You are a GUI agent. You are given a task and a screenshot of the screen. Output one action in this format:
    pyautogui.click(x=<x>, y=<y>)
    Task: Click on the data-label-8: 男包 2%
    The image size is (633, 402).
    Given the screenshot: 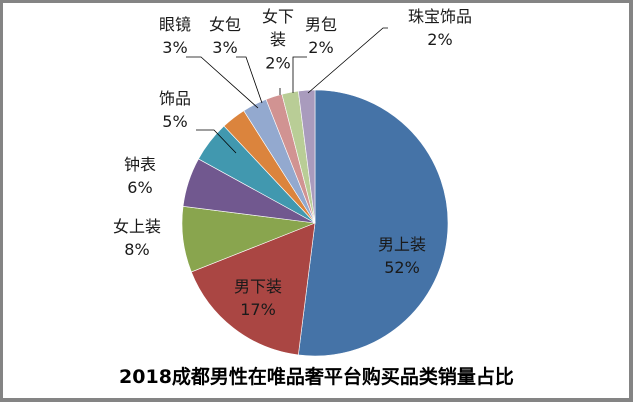 What is the action you would take?
    pyautogui.click(x=321, y=36)
    